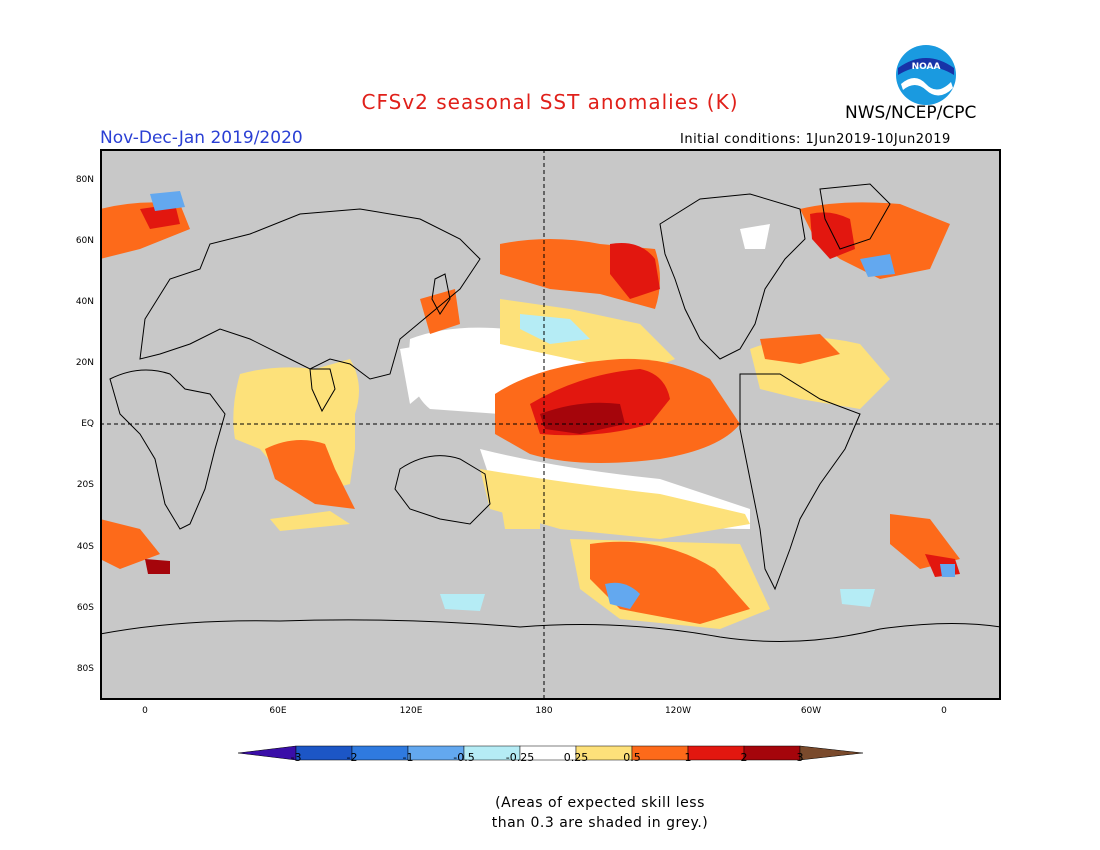 This screenshot has width=1100, height=850. Describe the element at coordinates (442, 490) in the screenshot. I see `australia-outline` at that location.